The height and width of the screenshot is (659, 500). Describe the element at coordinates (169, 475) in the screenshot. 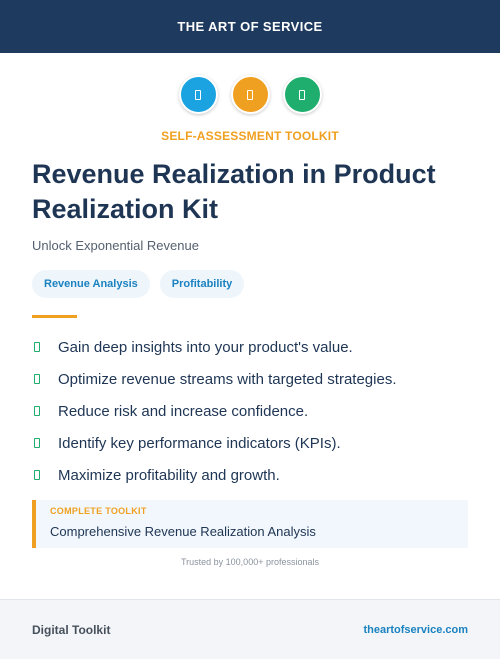

I see `feature-text: Maximize profitability and growth.` at that location.